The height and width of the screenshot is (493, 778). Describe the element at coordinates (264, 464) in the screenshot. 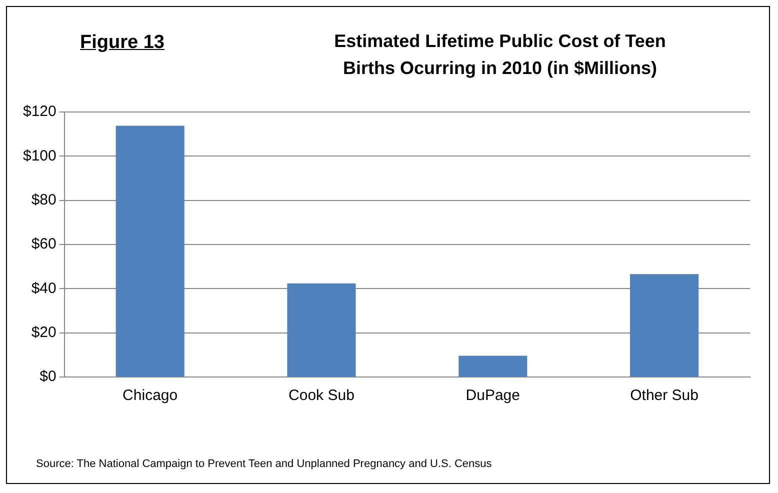

I see `source-note: Source: The National Campaign to Prevent Teen and Unplanned Pregnancy and U.S. Census` at that location.